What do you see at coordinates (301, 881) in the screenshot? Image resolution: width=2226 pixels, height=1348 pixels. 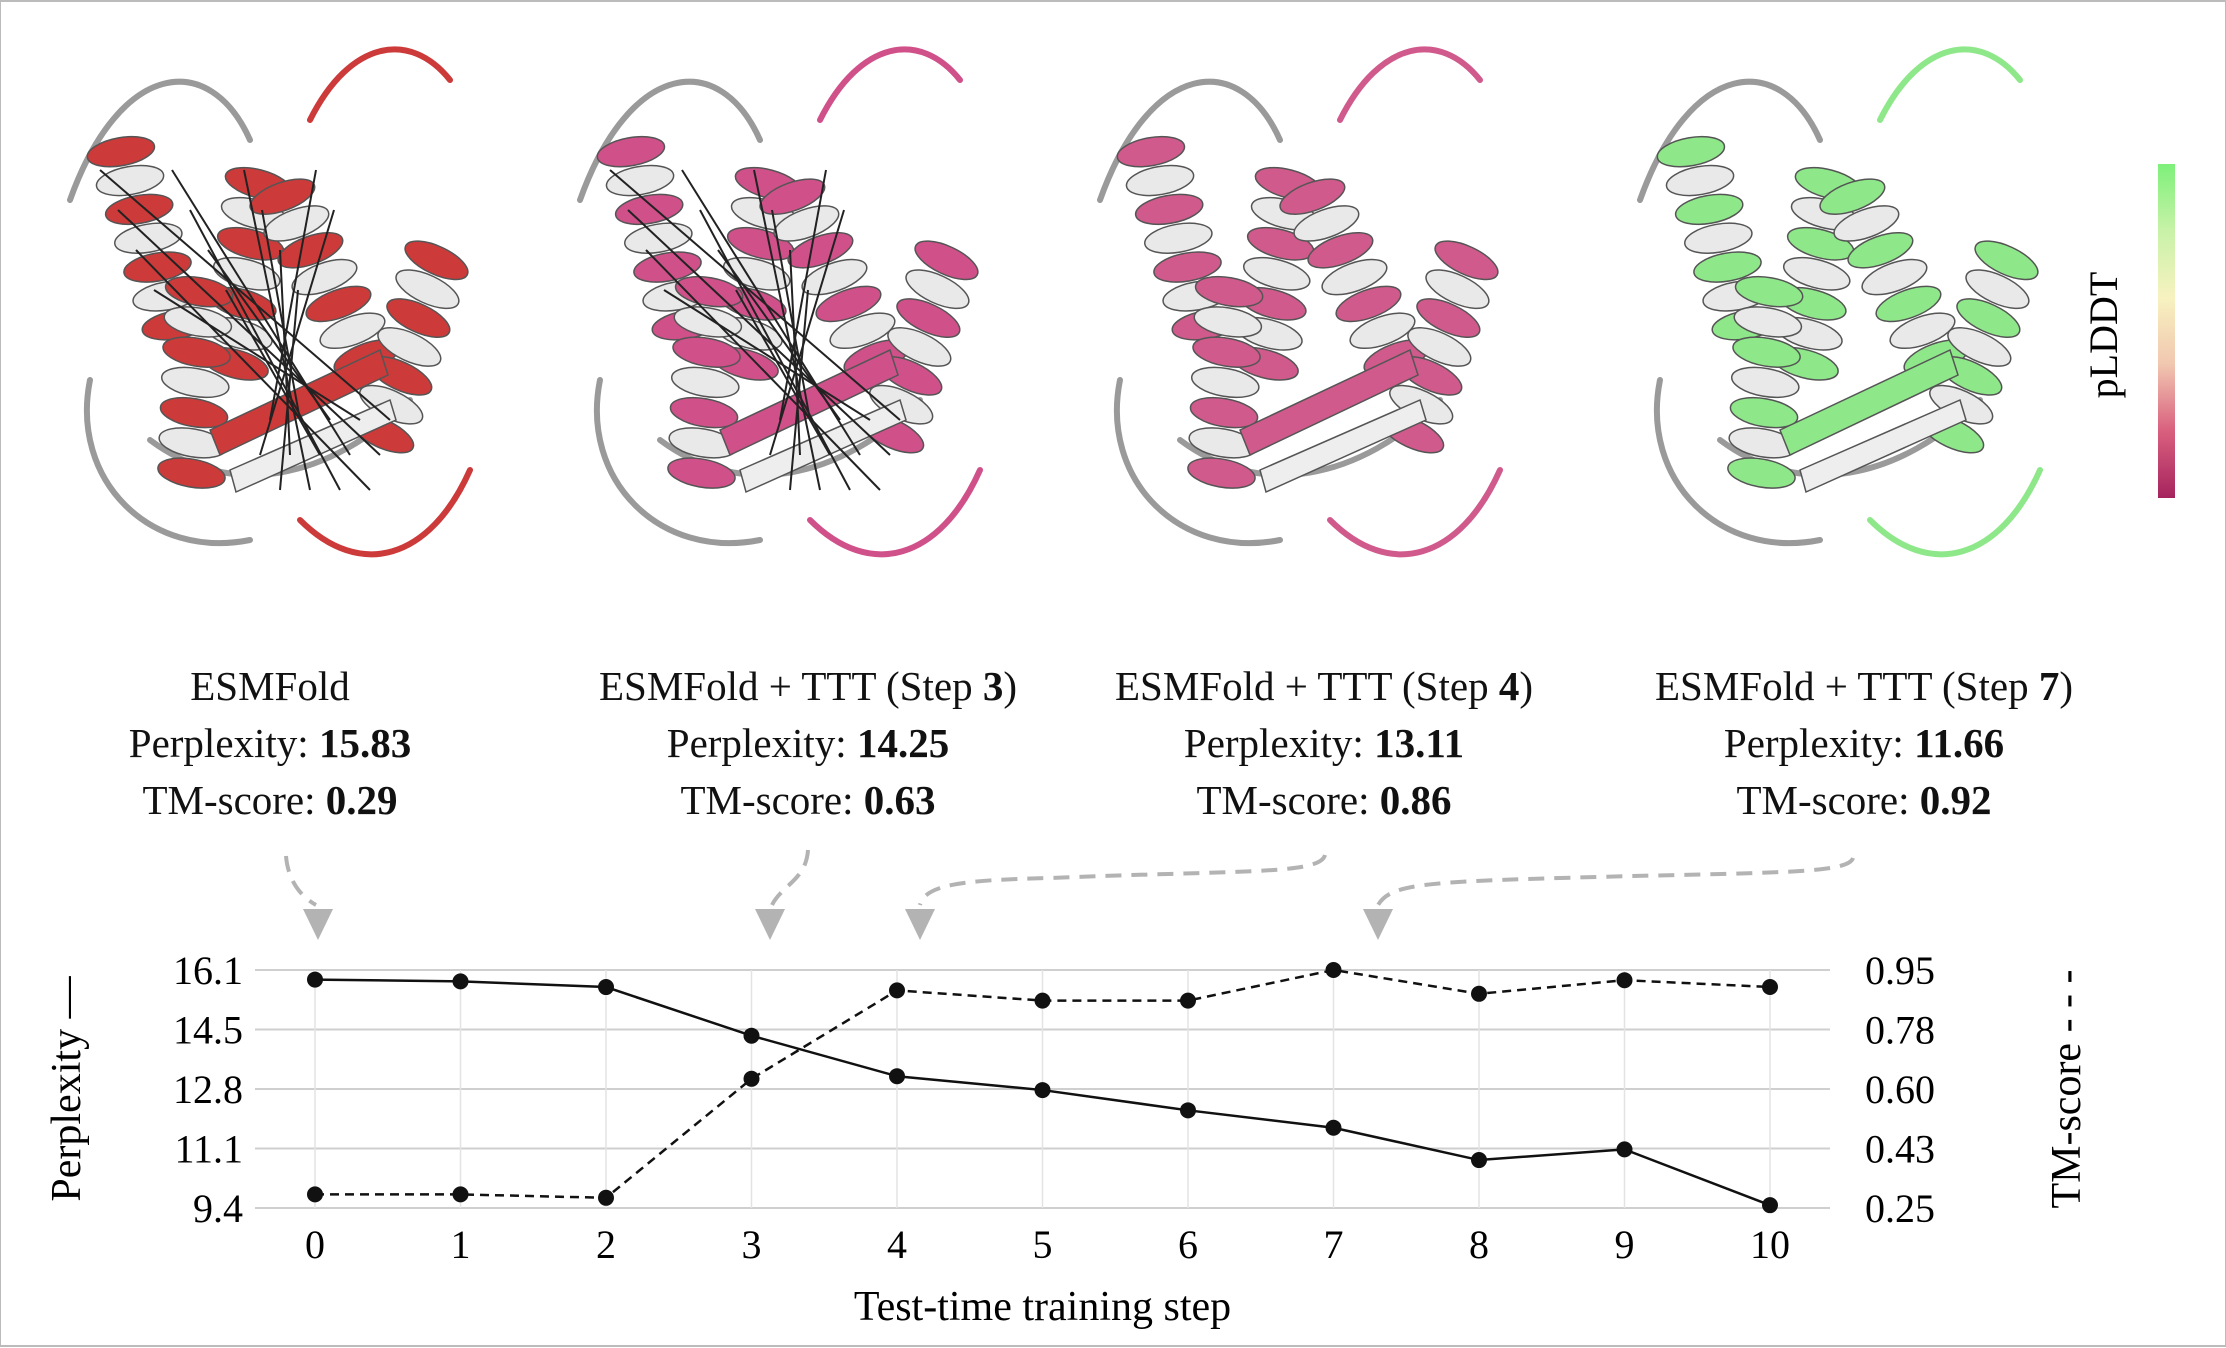 I see `arrow-step0` at bounding box center [301, 881].